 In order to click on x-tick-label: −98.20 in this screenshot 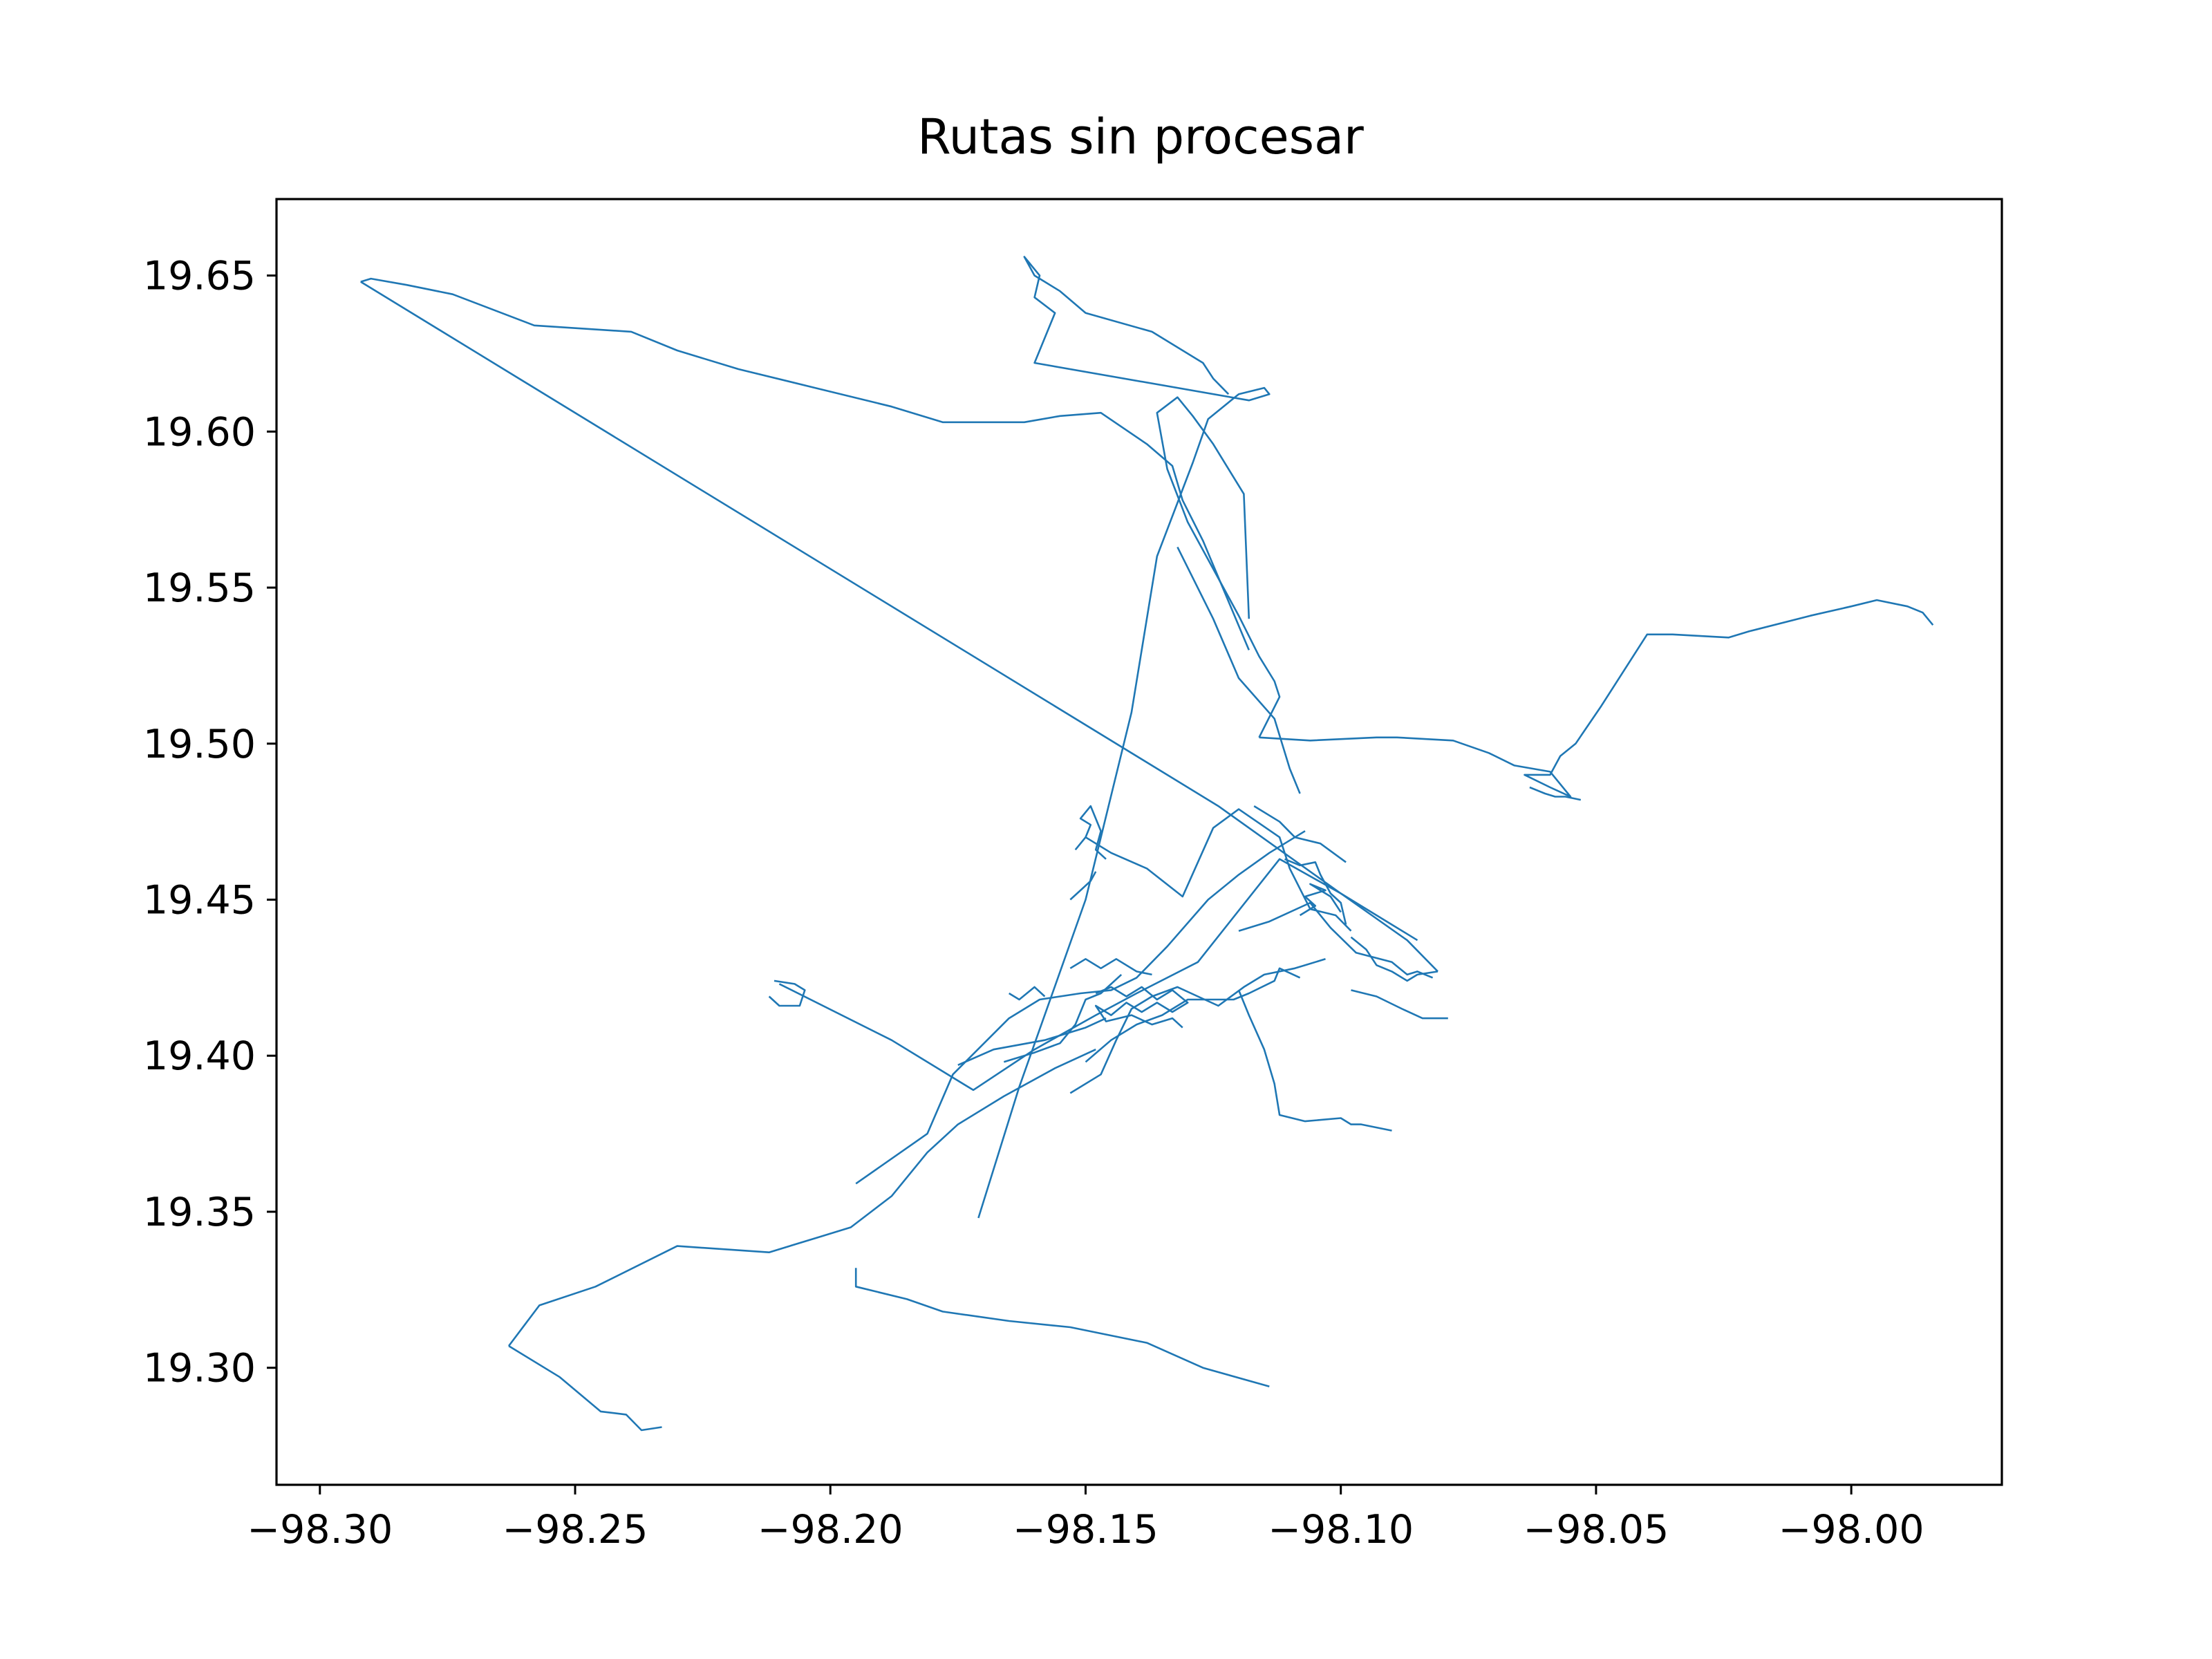, I will do `click(831, 1530)`.